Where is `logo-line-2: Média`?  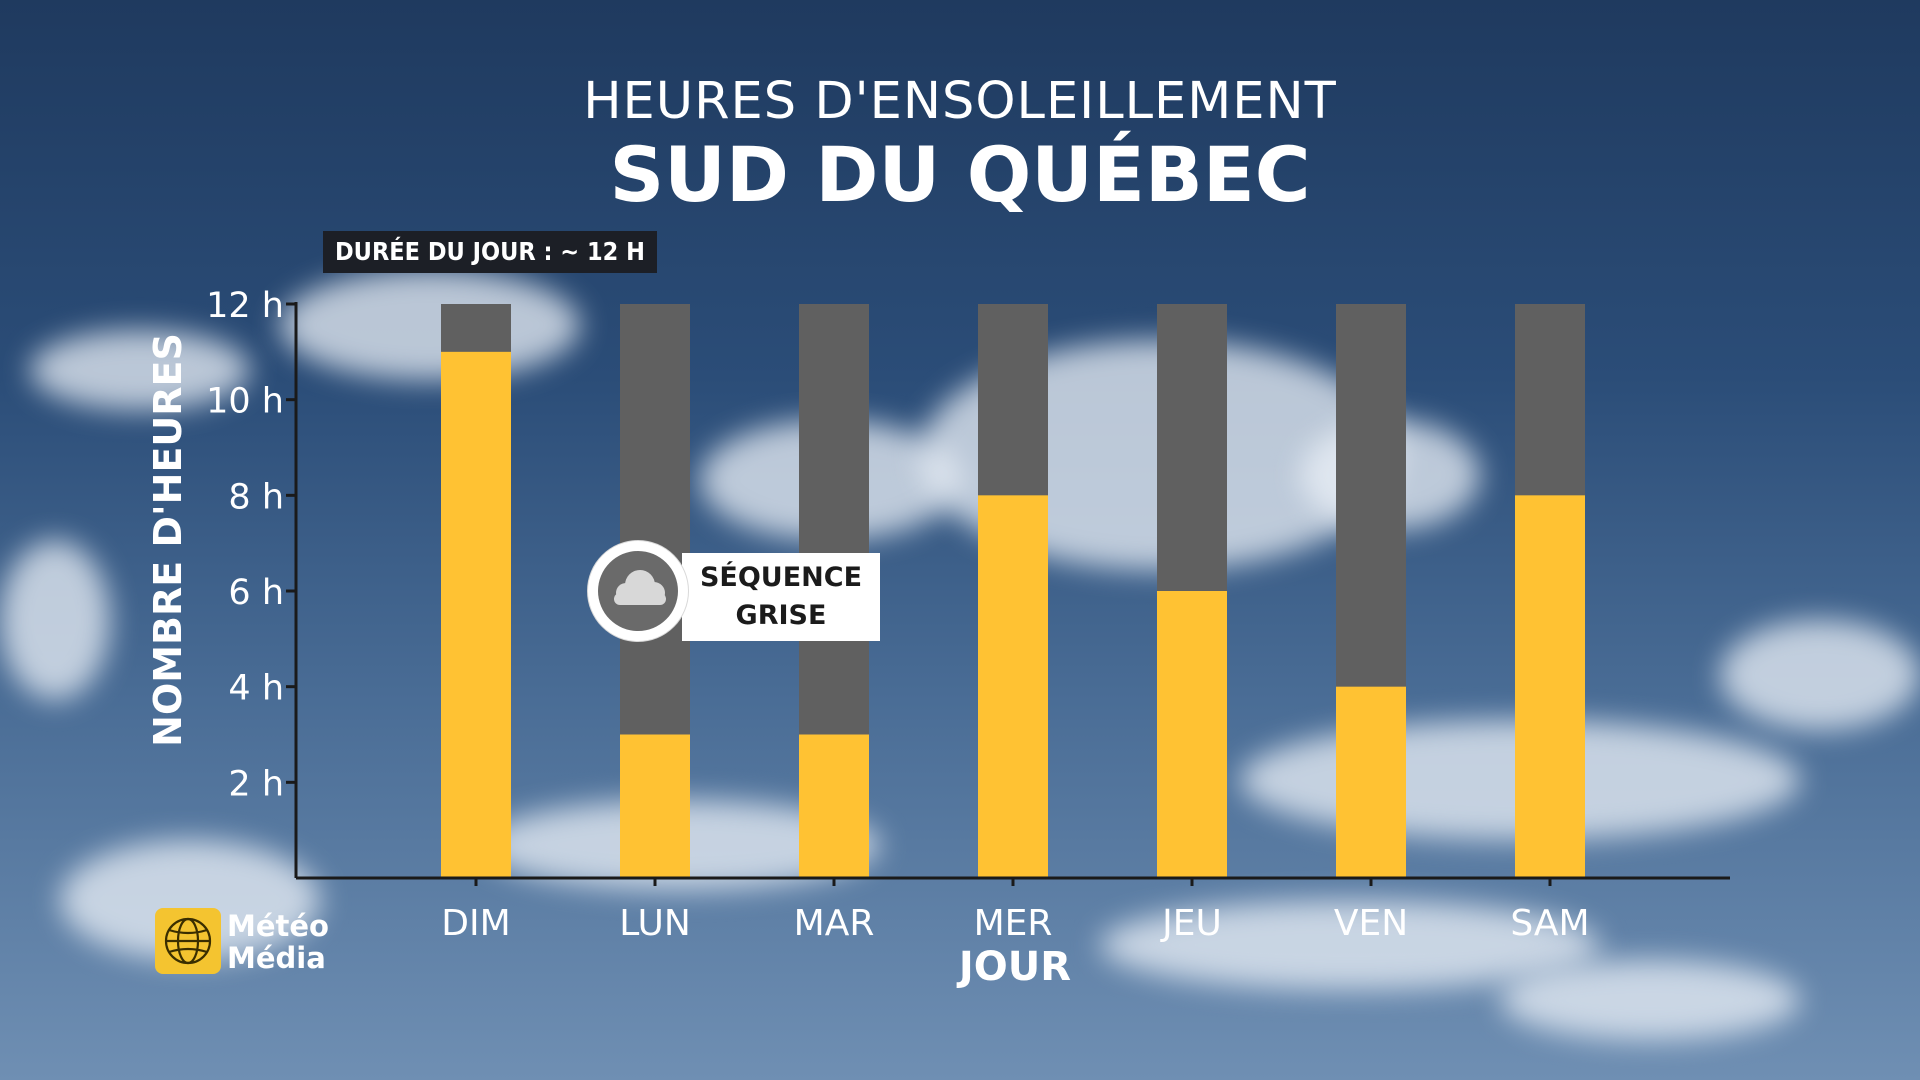
logo-line-2: Média is located at coordinates (276, 958).